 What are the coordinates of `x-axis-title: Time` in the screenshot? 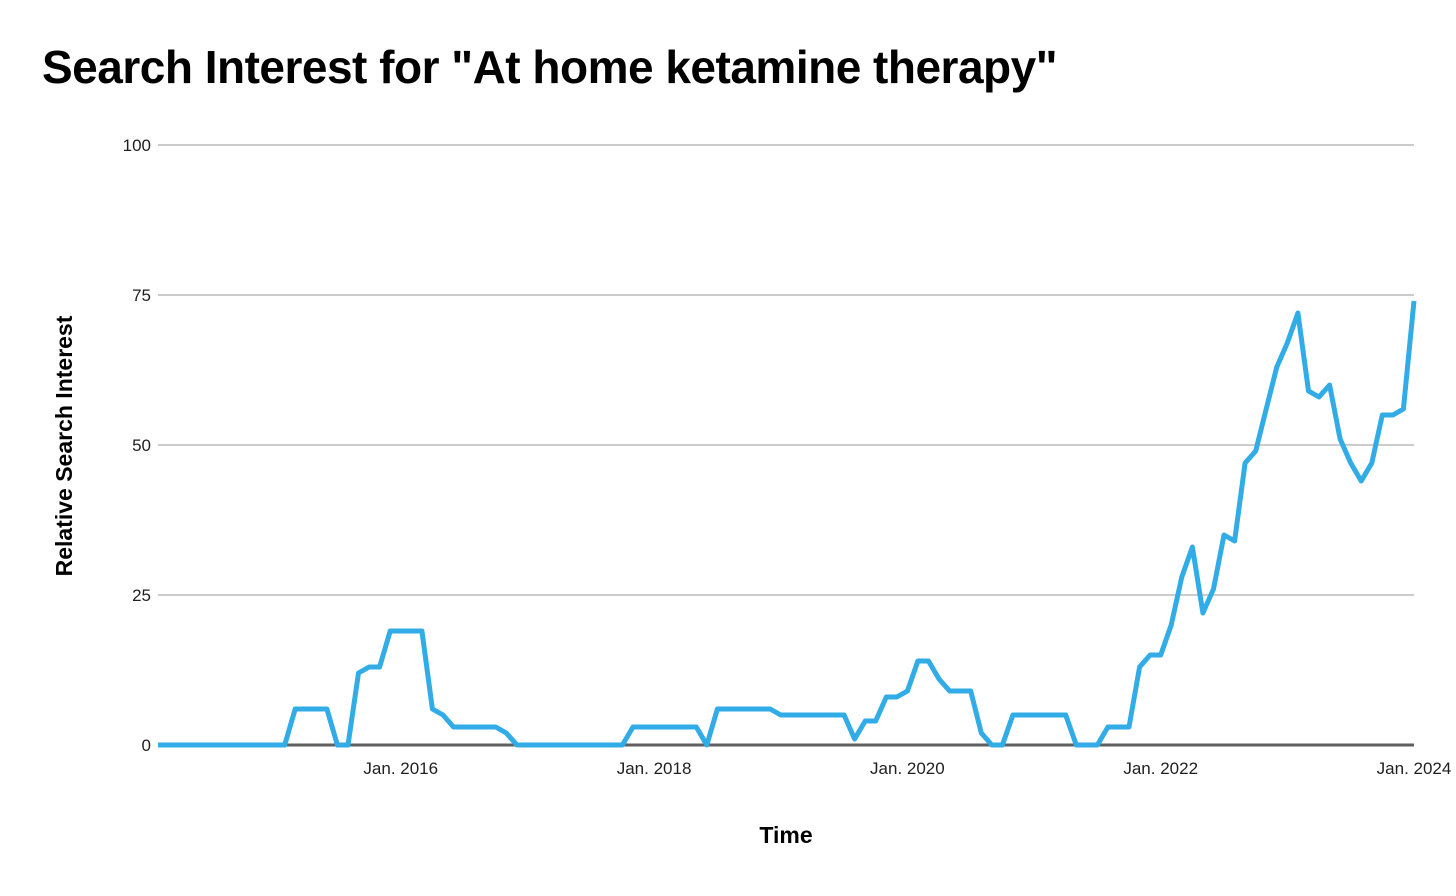 It's located at (786, 835).